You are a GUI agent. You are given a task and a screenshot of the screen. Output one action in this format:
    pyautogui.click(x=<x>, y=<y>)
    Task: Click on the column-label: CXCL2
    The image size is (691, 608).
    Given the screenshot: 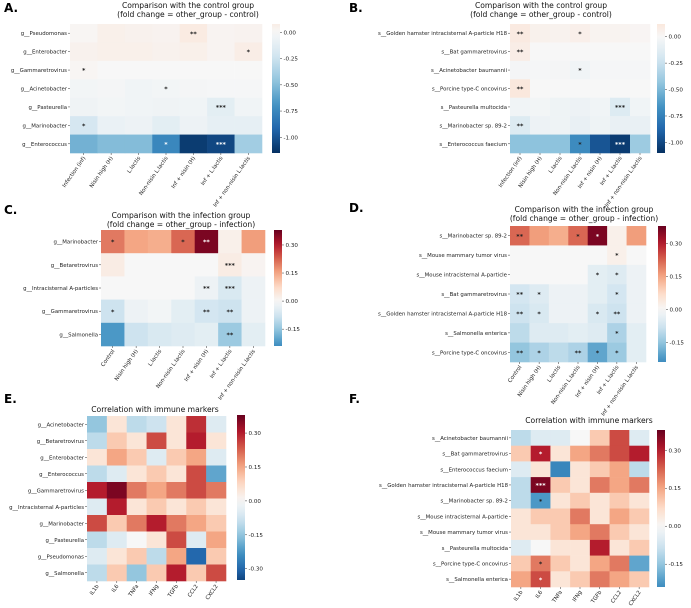 What is the action you would take?
    pyautogui.click(x=635, y=599)
    